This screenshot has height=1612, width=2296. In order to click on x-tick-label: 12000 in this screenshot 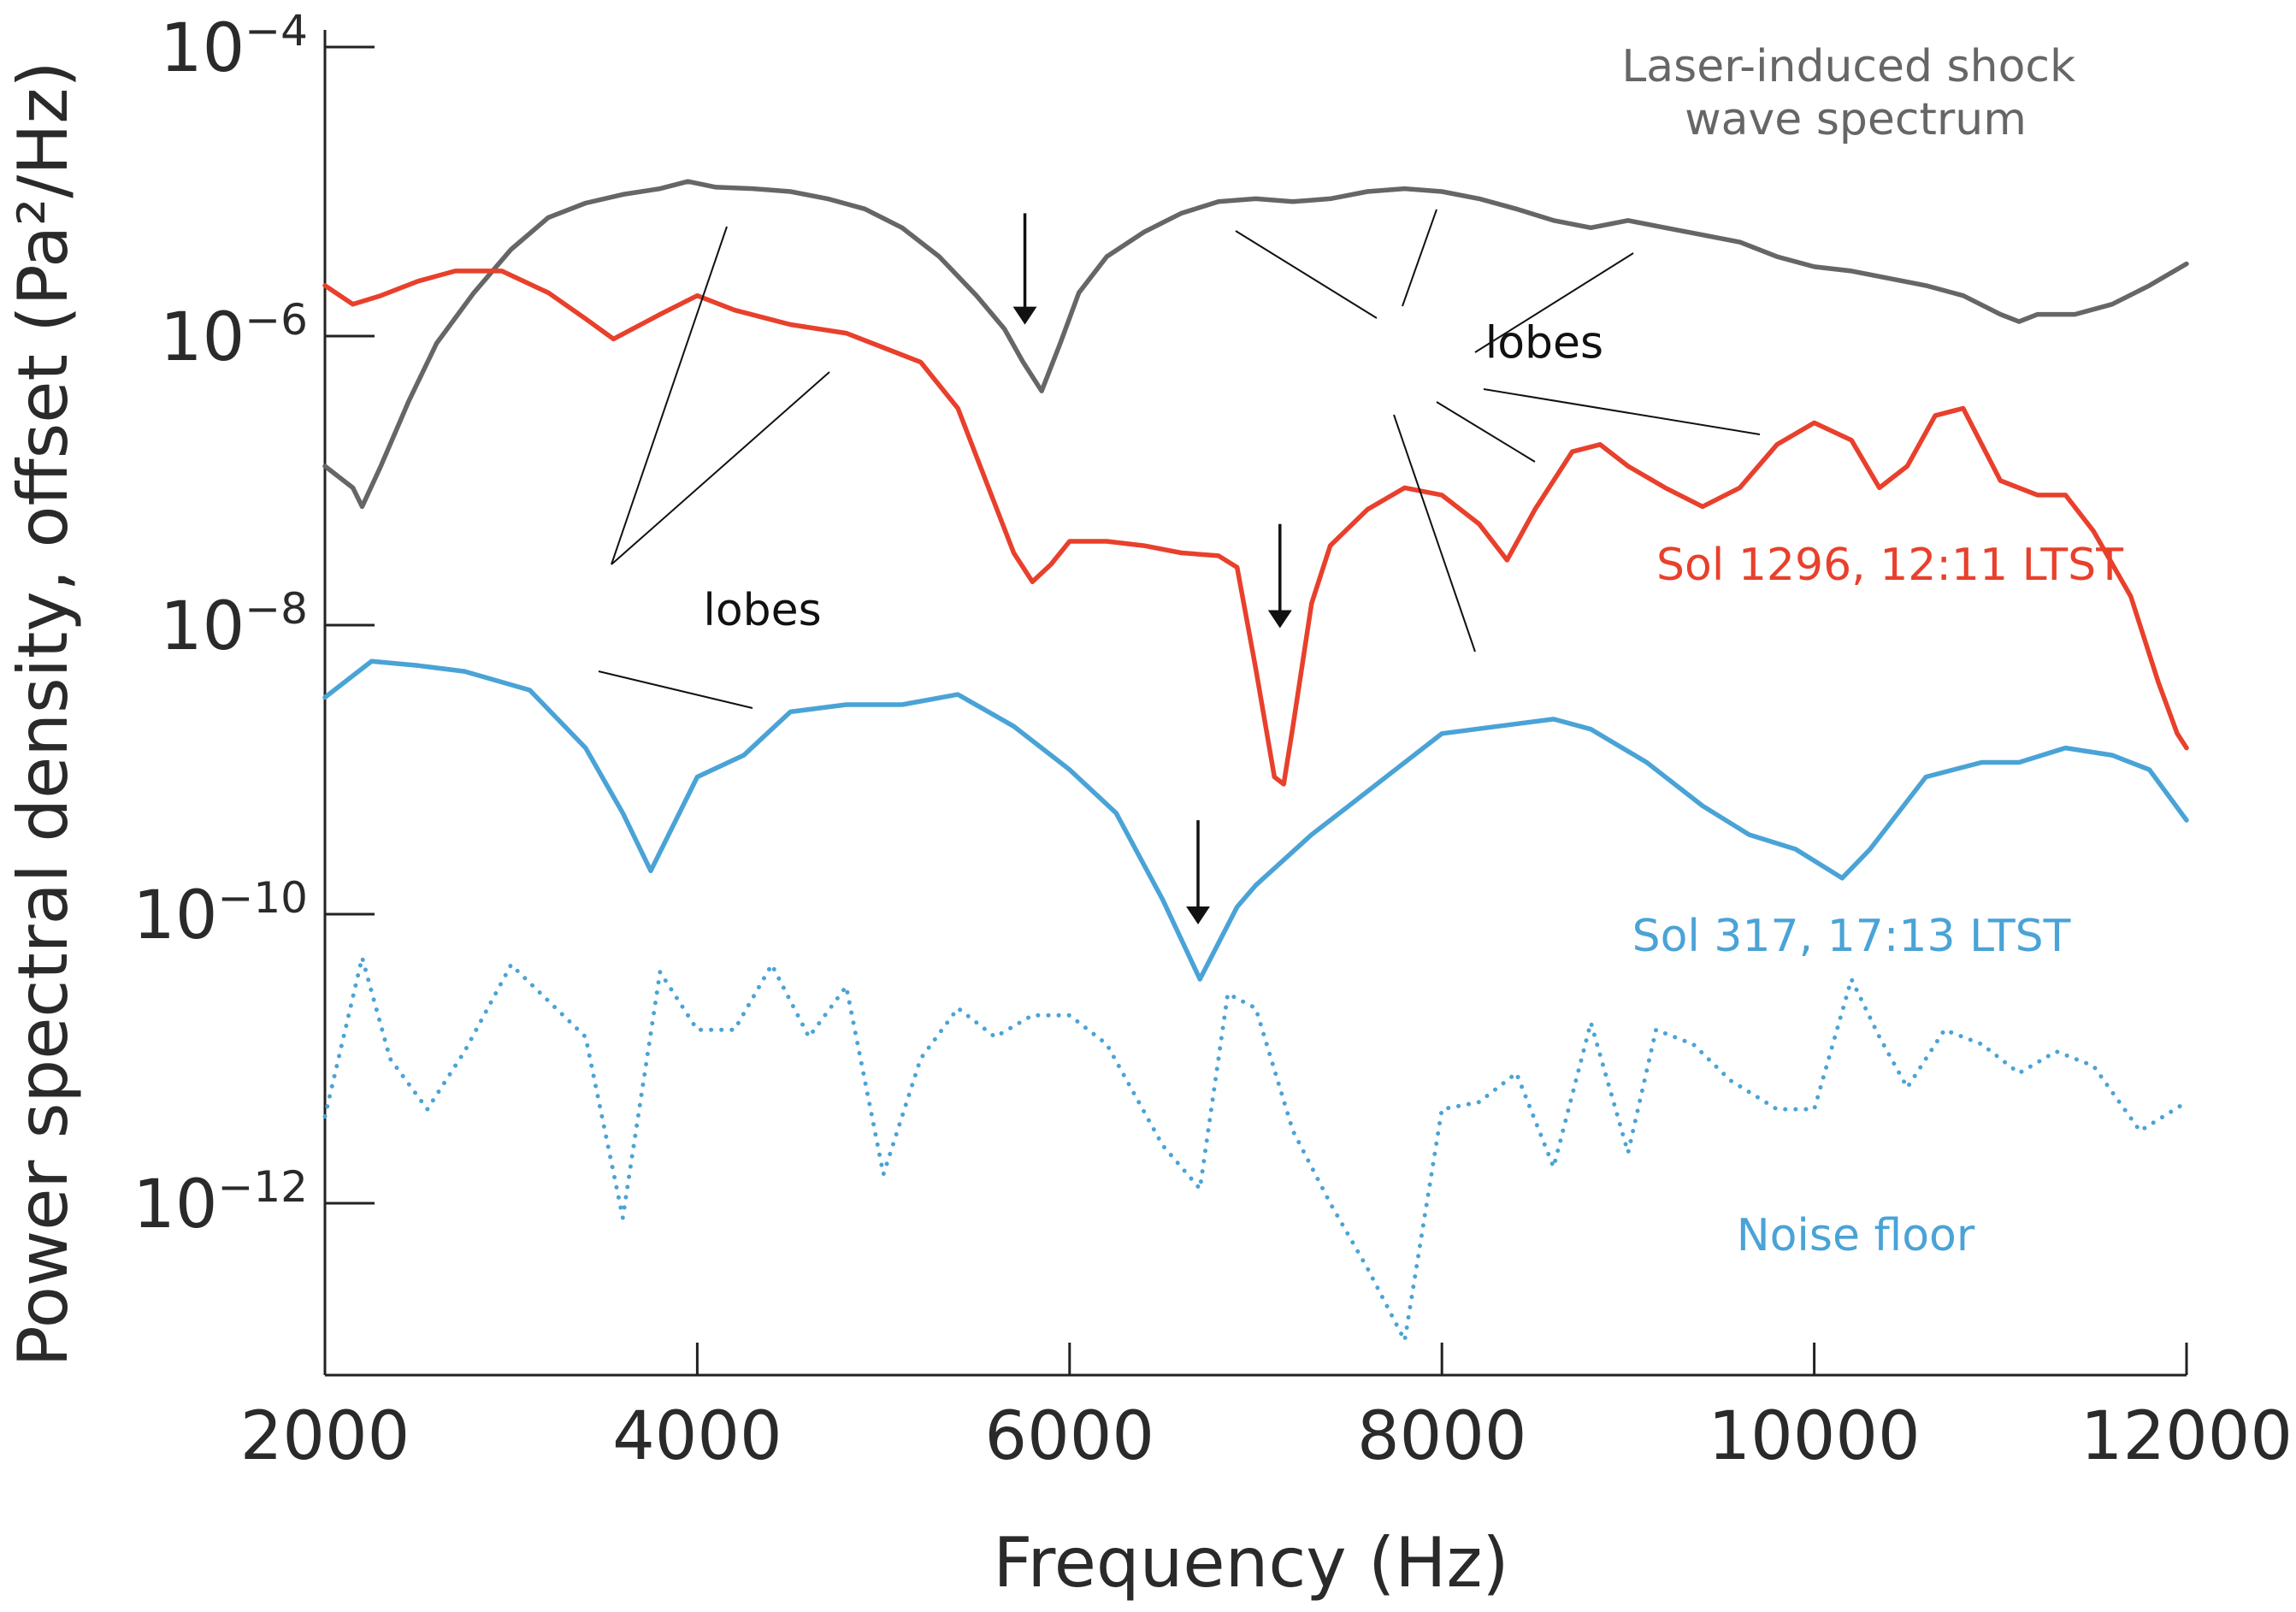, I will do `click(2187, 1437)`.